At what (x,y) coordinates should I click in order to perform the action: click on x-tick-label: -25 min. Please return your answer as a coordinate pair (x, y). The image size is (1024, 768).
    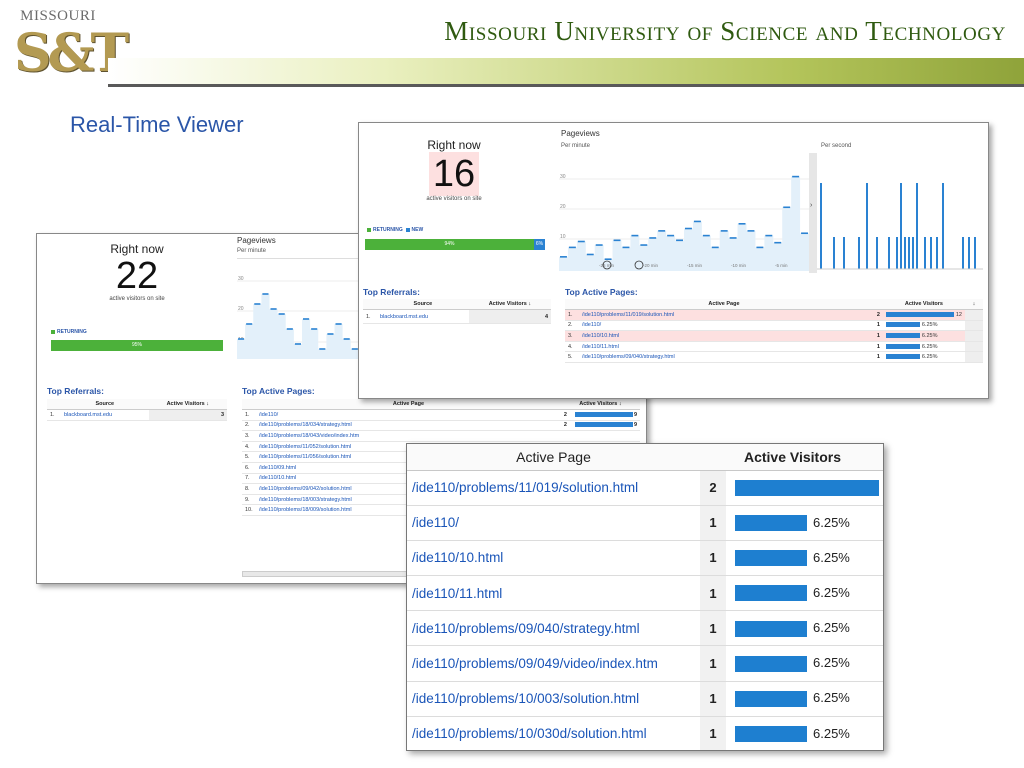
    Looking at the image, I should click on (607, 265).